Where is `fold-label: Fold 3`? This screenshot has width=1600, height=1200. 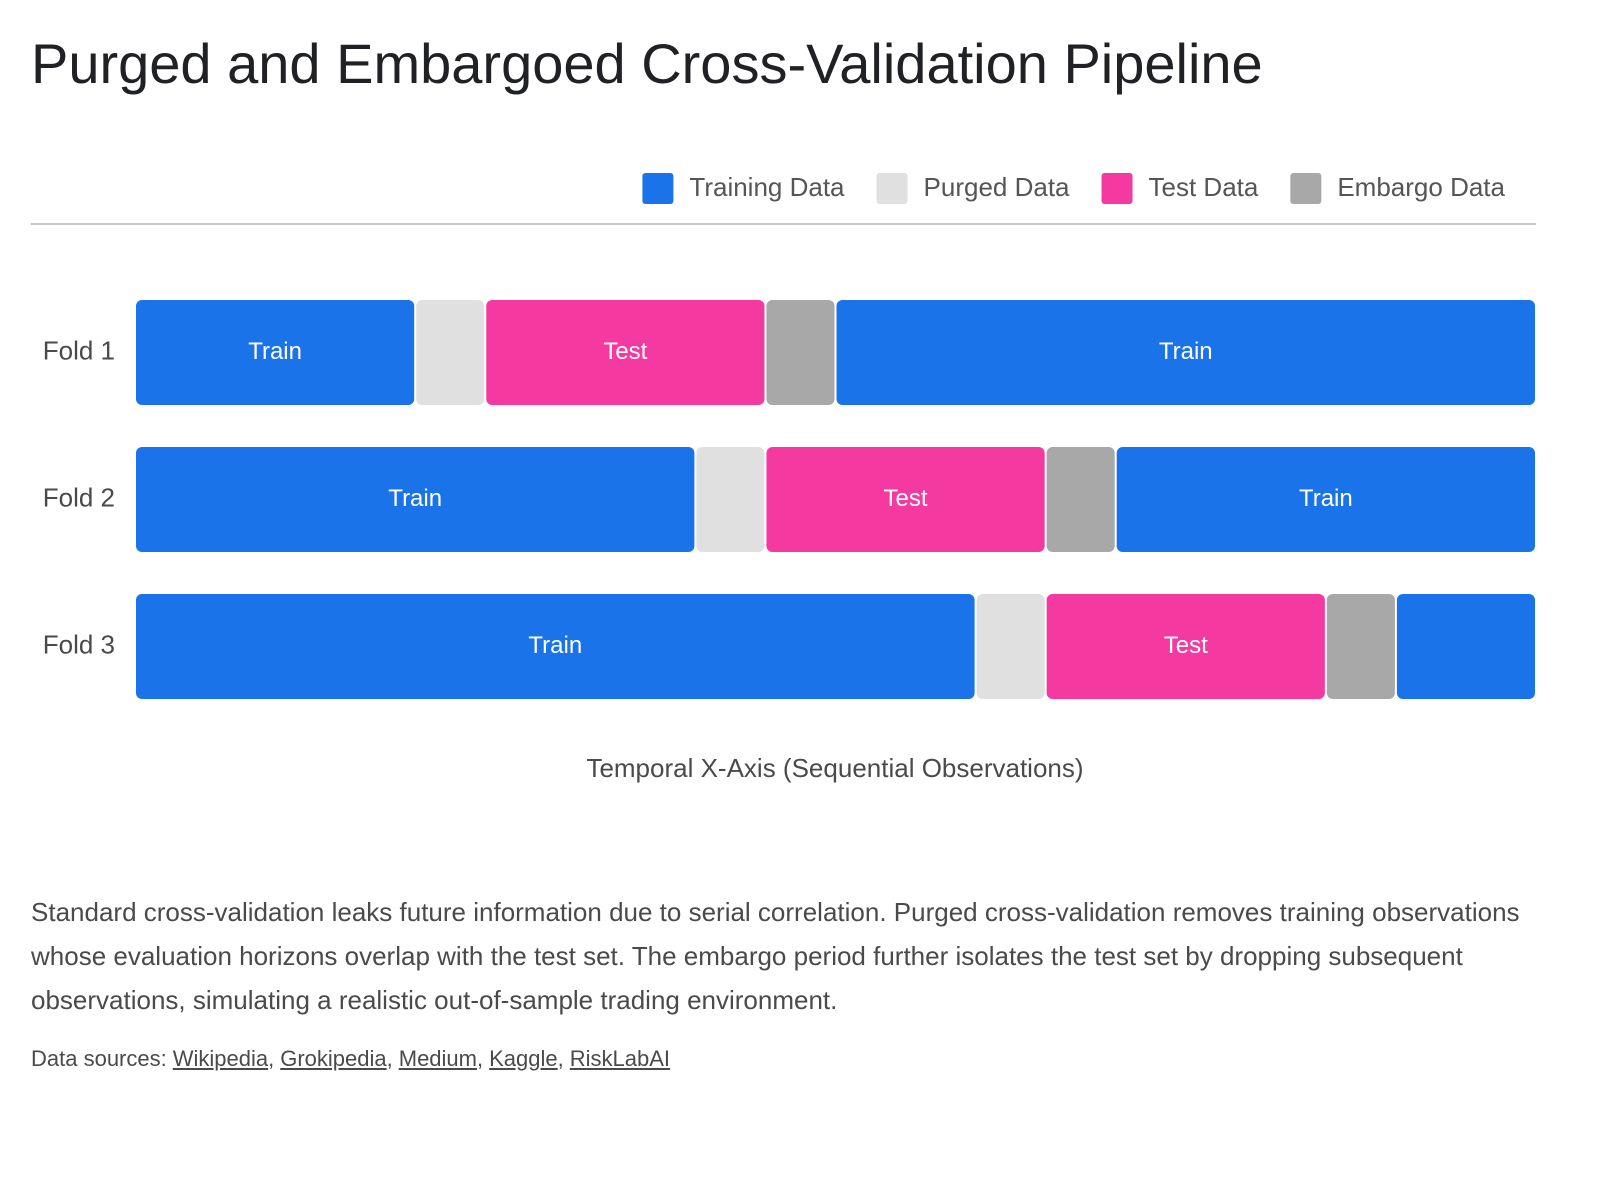 fold-label: Fold 3 is located at coordinates (79, 644).